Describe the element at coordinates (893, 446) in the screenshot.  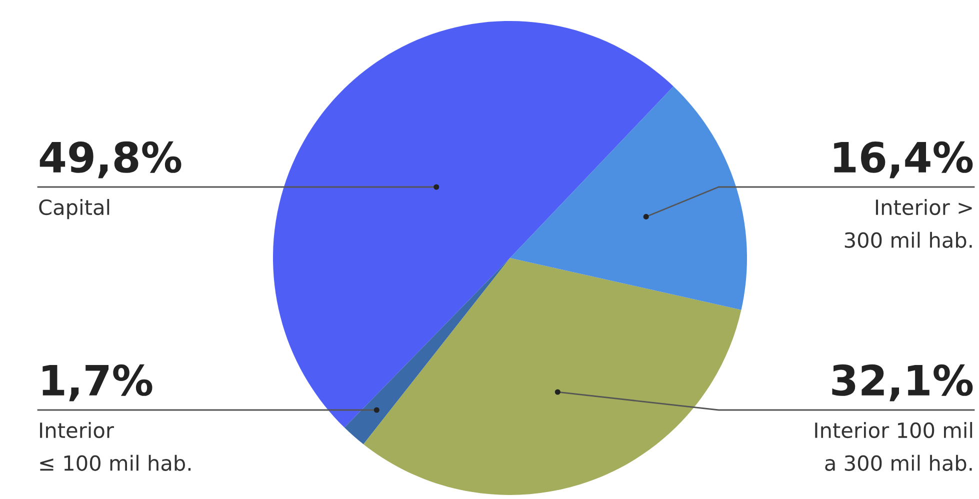
I see `slice-label: Interior 100 mil a 300 mil hab.` at that location.